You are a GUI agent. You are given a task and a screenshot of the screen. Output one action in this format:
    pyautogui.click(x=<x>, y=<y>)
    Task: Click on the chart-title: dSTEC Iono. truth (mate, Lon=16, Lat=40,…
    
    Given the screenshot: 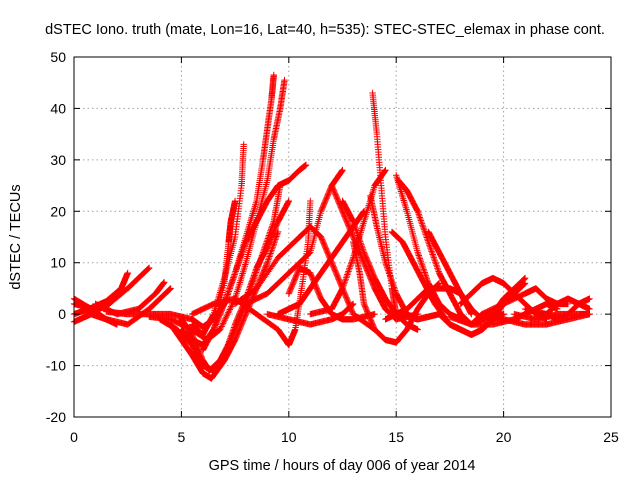 What is the action you would take?
    pyautogui.click(x=325, y=30)
    